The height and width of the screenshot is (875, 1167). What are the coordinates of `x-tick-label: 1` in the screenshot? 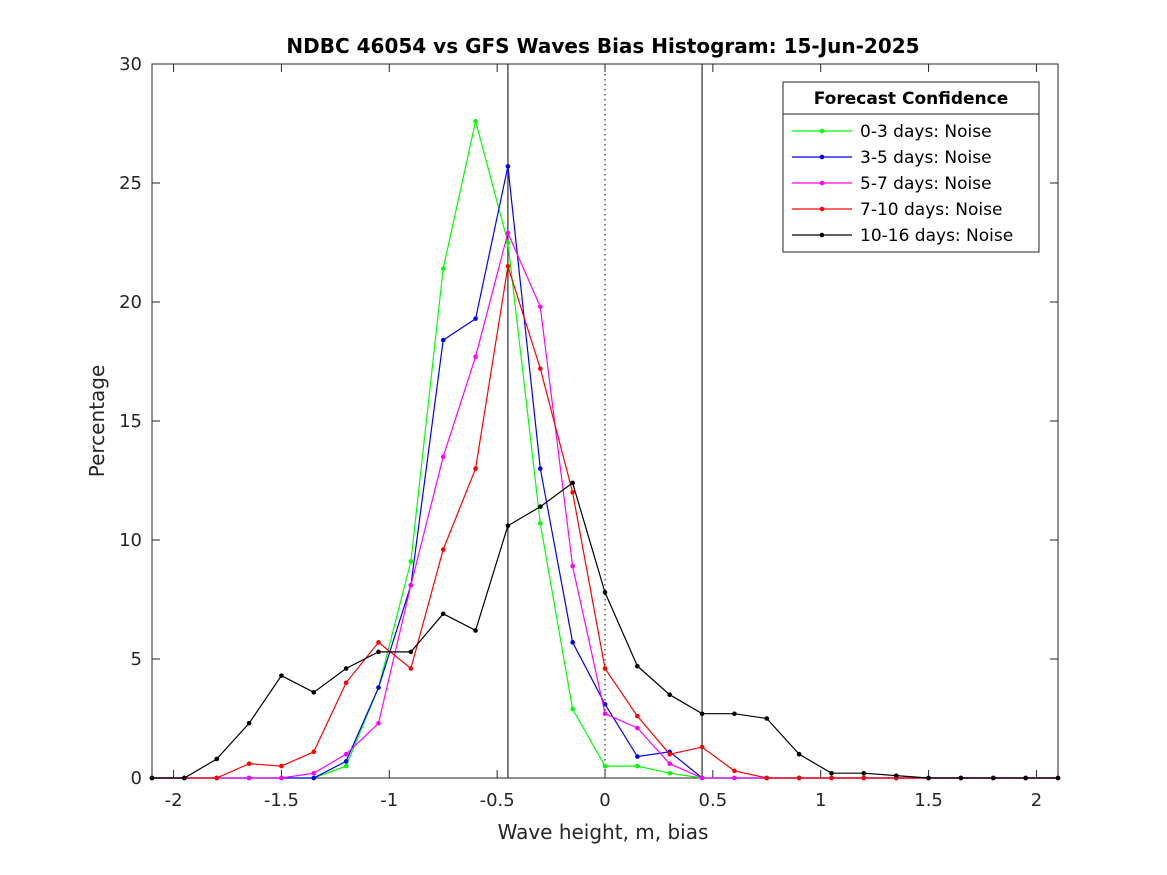 It's located at (820, 800).